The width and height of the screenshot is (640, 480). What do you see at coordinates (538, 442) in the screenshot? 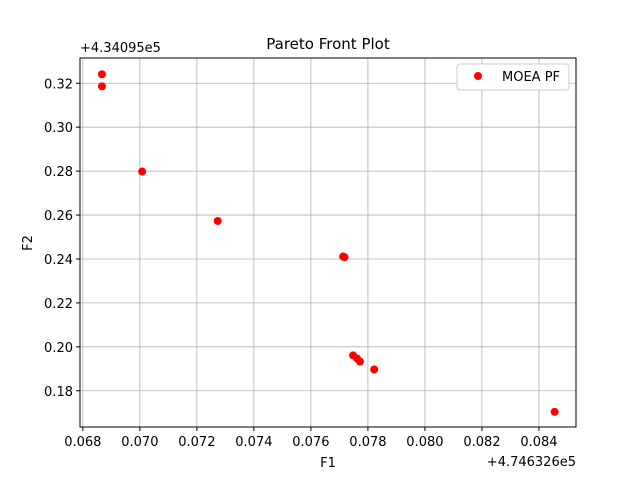
I see `x-tick-label: 0.084` at bounding box center [538, 442].